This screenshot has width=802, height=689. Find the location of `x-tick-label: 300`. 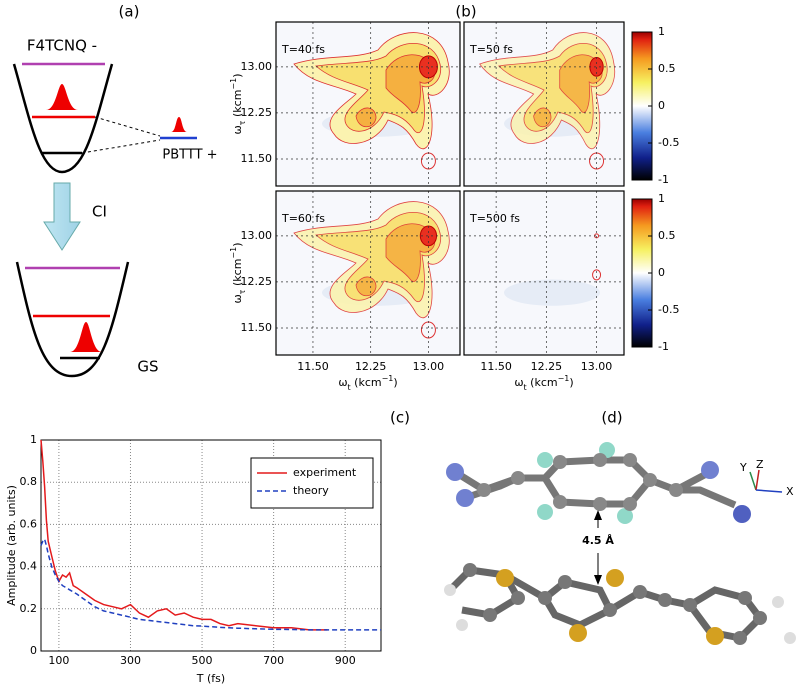

x-tick-label: 300 is located at coordinates (130, 660).